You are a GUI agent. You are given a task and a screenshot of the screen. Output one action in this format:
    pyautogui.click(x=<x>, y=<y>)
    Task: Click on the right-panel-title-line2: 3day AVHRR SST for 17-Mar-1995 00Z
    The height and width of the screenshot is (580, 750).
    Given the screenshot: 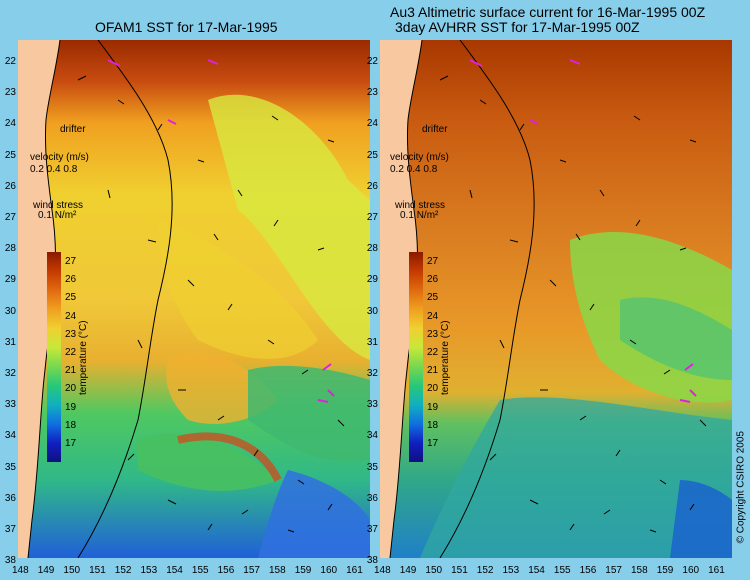 What is the action you would take?
    pyautogui.click(x=517, y=27)
    